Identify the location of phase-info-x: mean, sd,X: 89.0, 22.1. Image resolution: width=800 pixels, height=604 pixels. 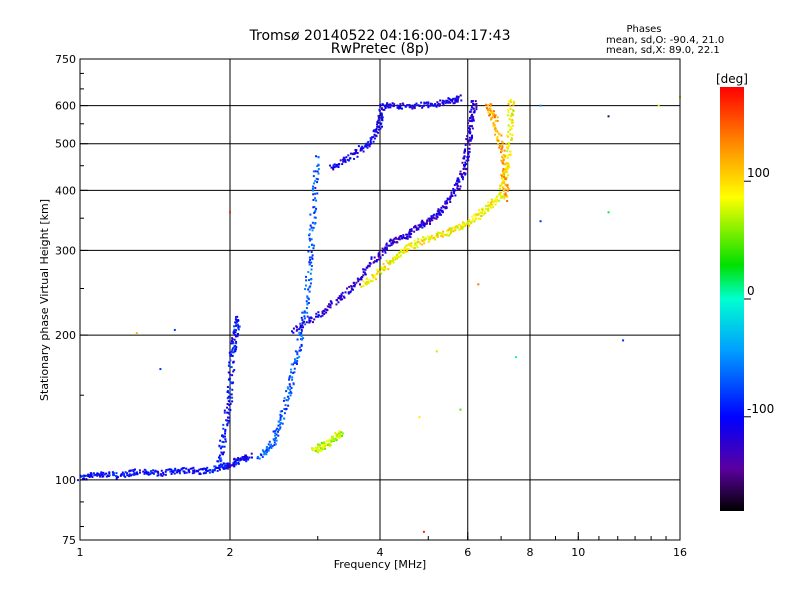
(663, 50).